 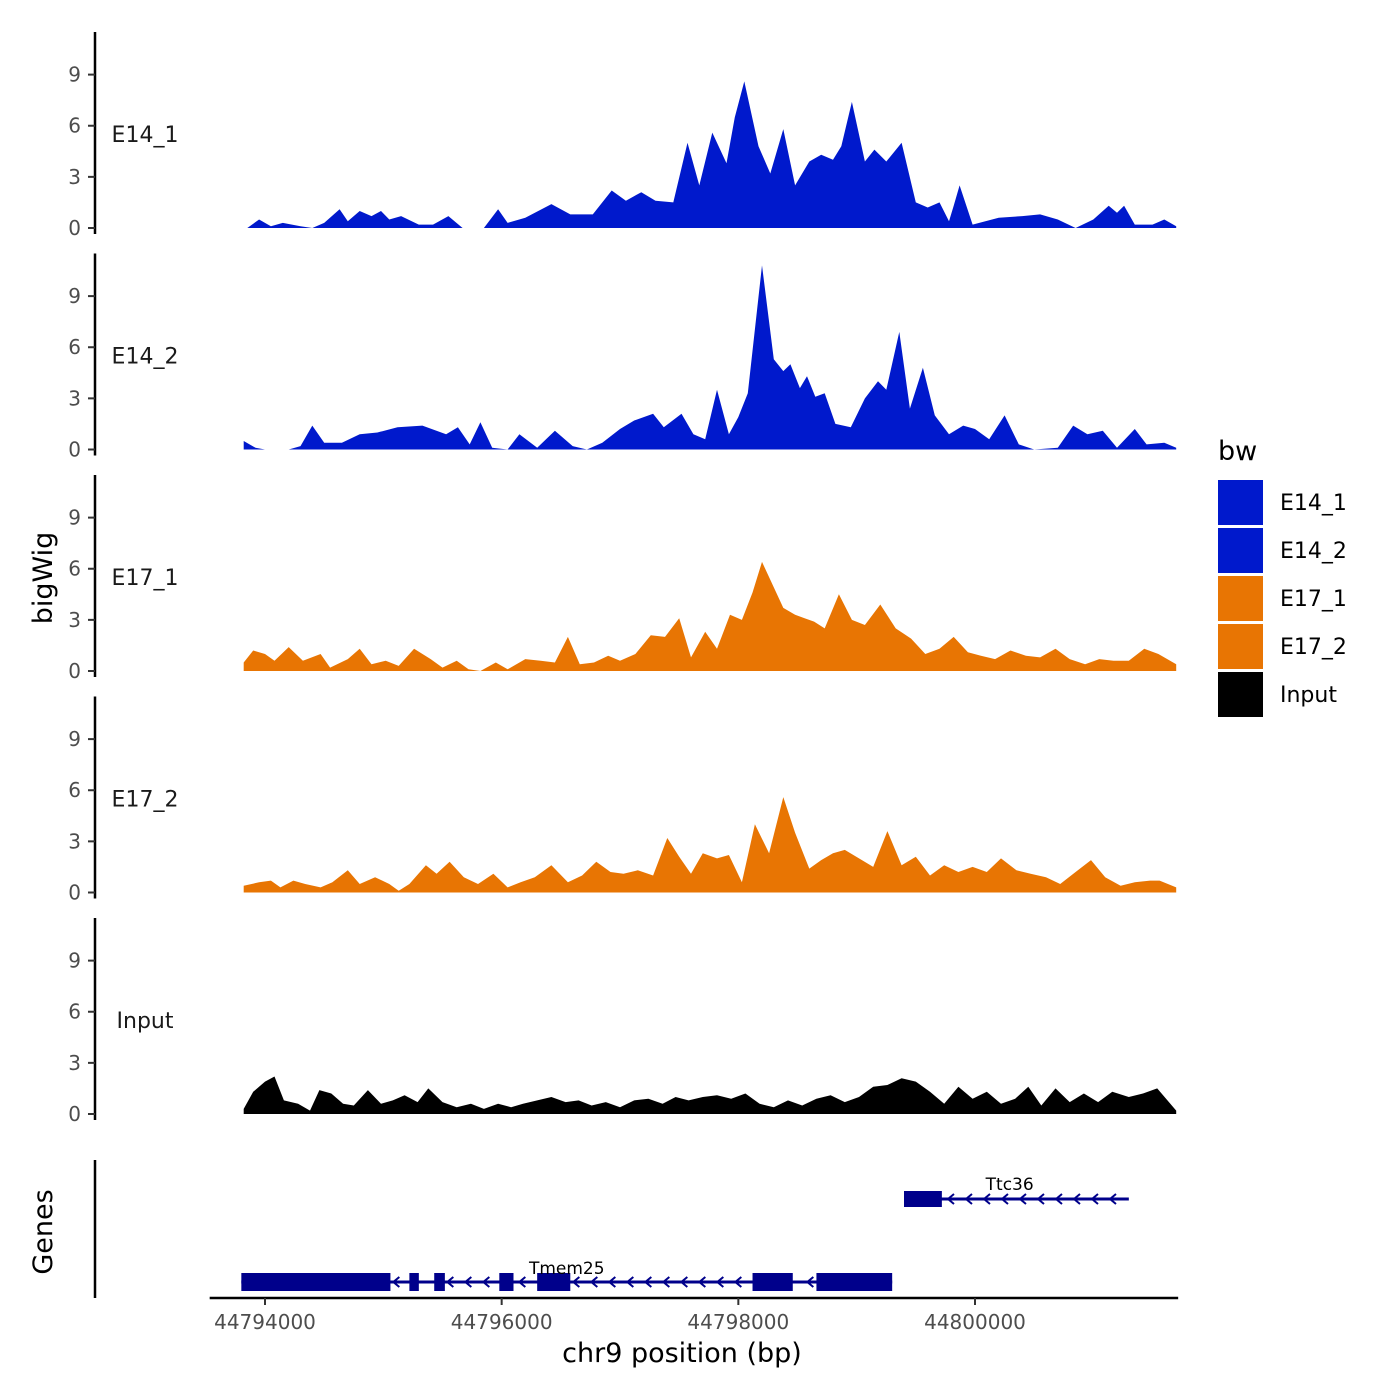 What do you see at coordinates (975, 1322) in the screenshot?
I see `x-tick-label: 44800000` at bounding box center [975, 1322].